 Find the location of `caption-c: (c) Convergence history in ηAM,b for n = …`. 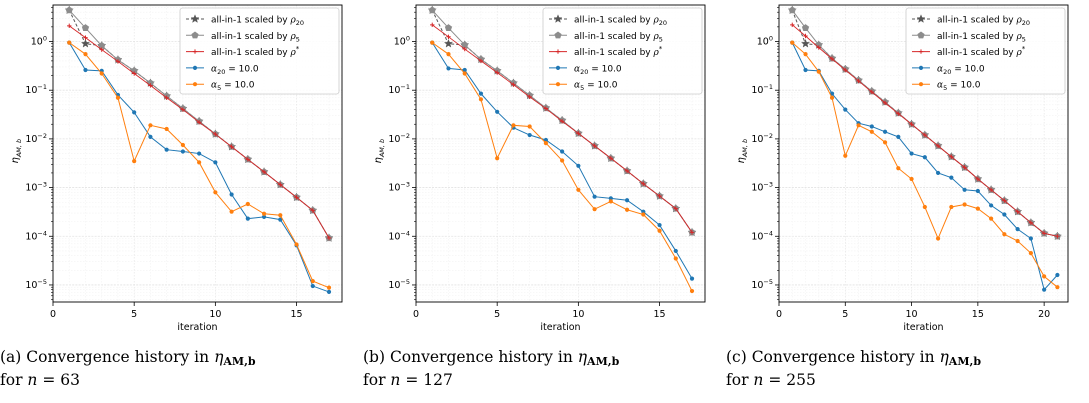

caption-c: (c) Convergence history in ηAM,b for n = … is located at coordinates (854, 368).